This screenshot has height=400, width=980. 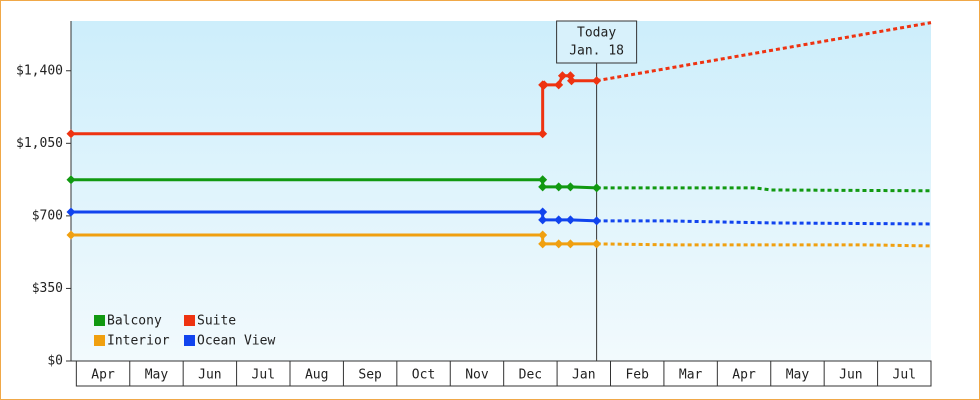 What do you see at coordinates (39, 143) in the screenshot?
I see `y-tick-label: $1,050` at bounding box center [39, 143].